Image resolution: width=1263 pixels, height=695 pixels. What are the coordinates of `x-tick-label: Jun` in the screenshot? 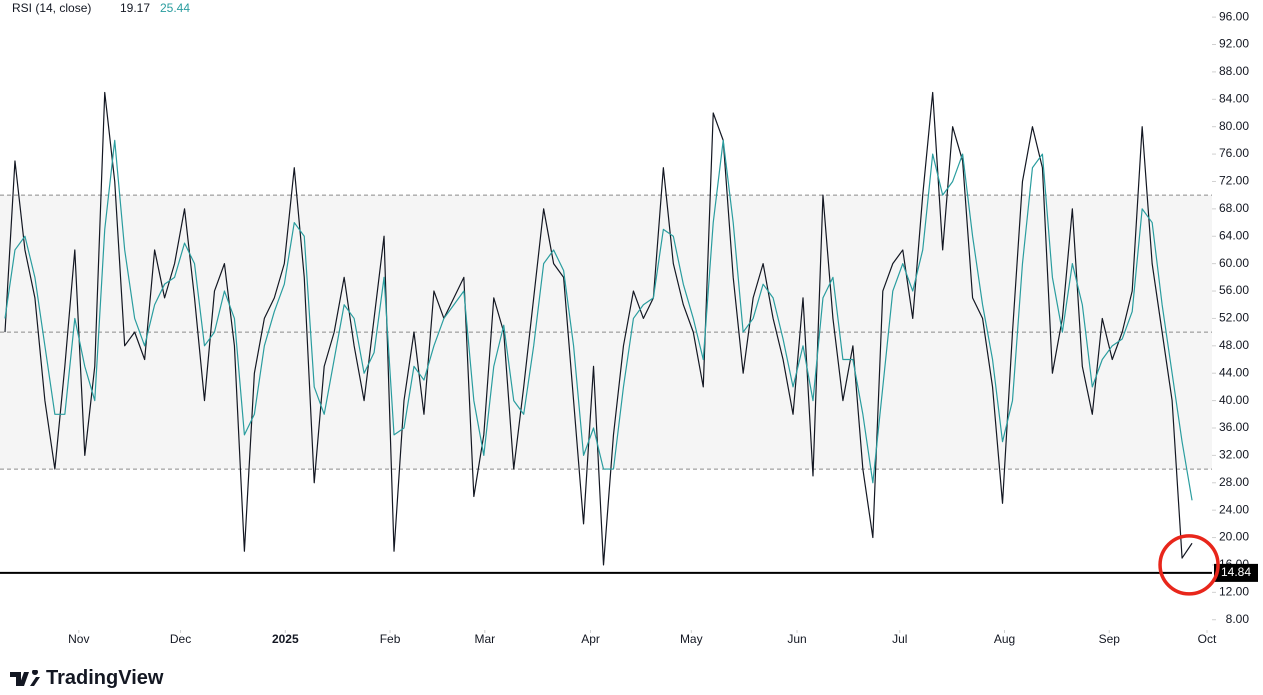 It's located at (796, 639).